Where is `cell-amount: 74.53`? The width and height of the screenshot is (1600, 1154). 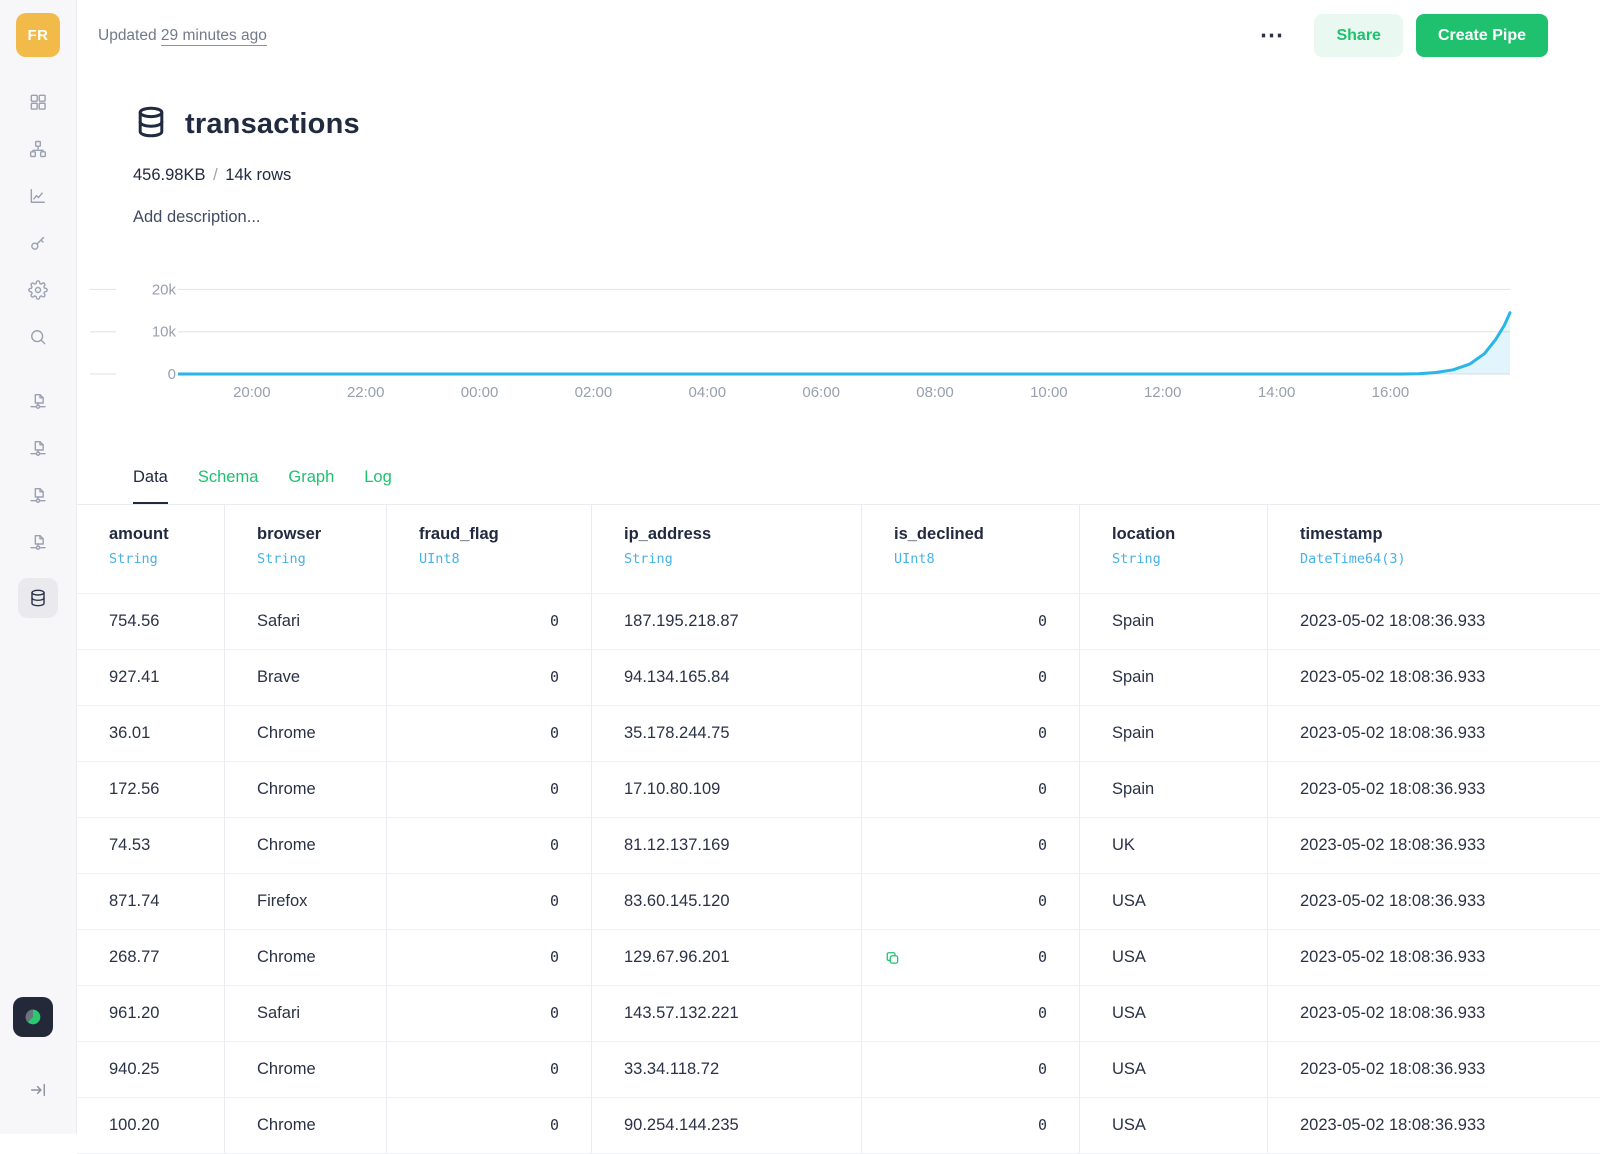
cell-amount: 74.53 is located at coordinates (151, 845).